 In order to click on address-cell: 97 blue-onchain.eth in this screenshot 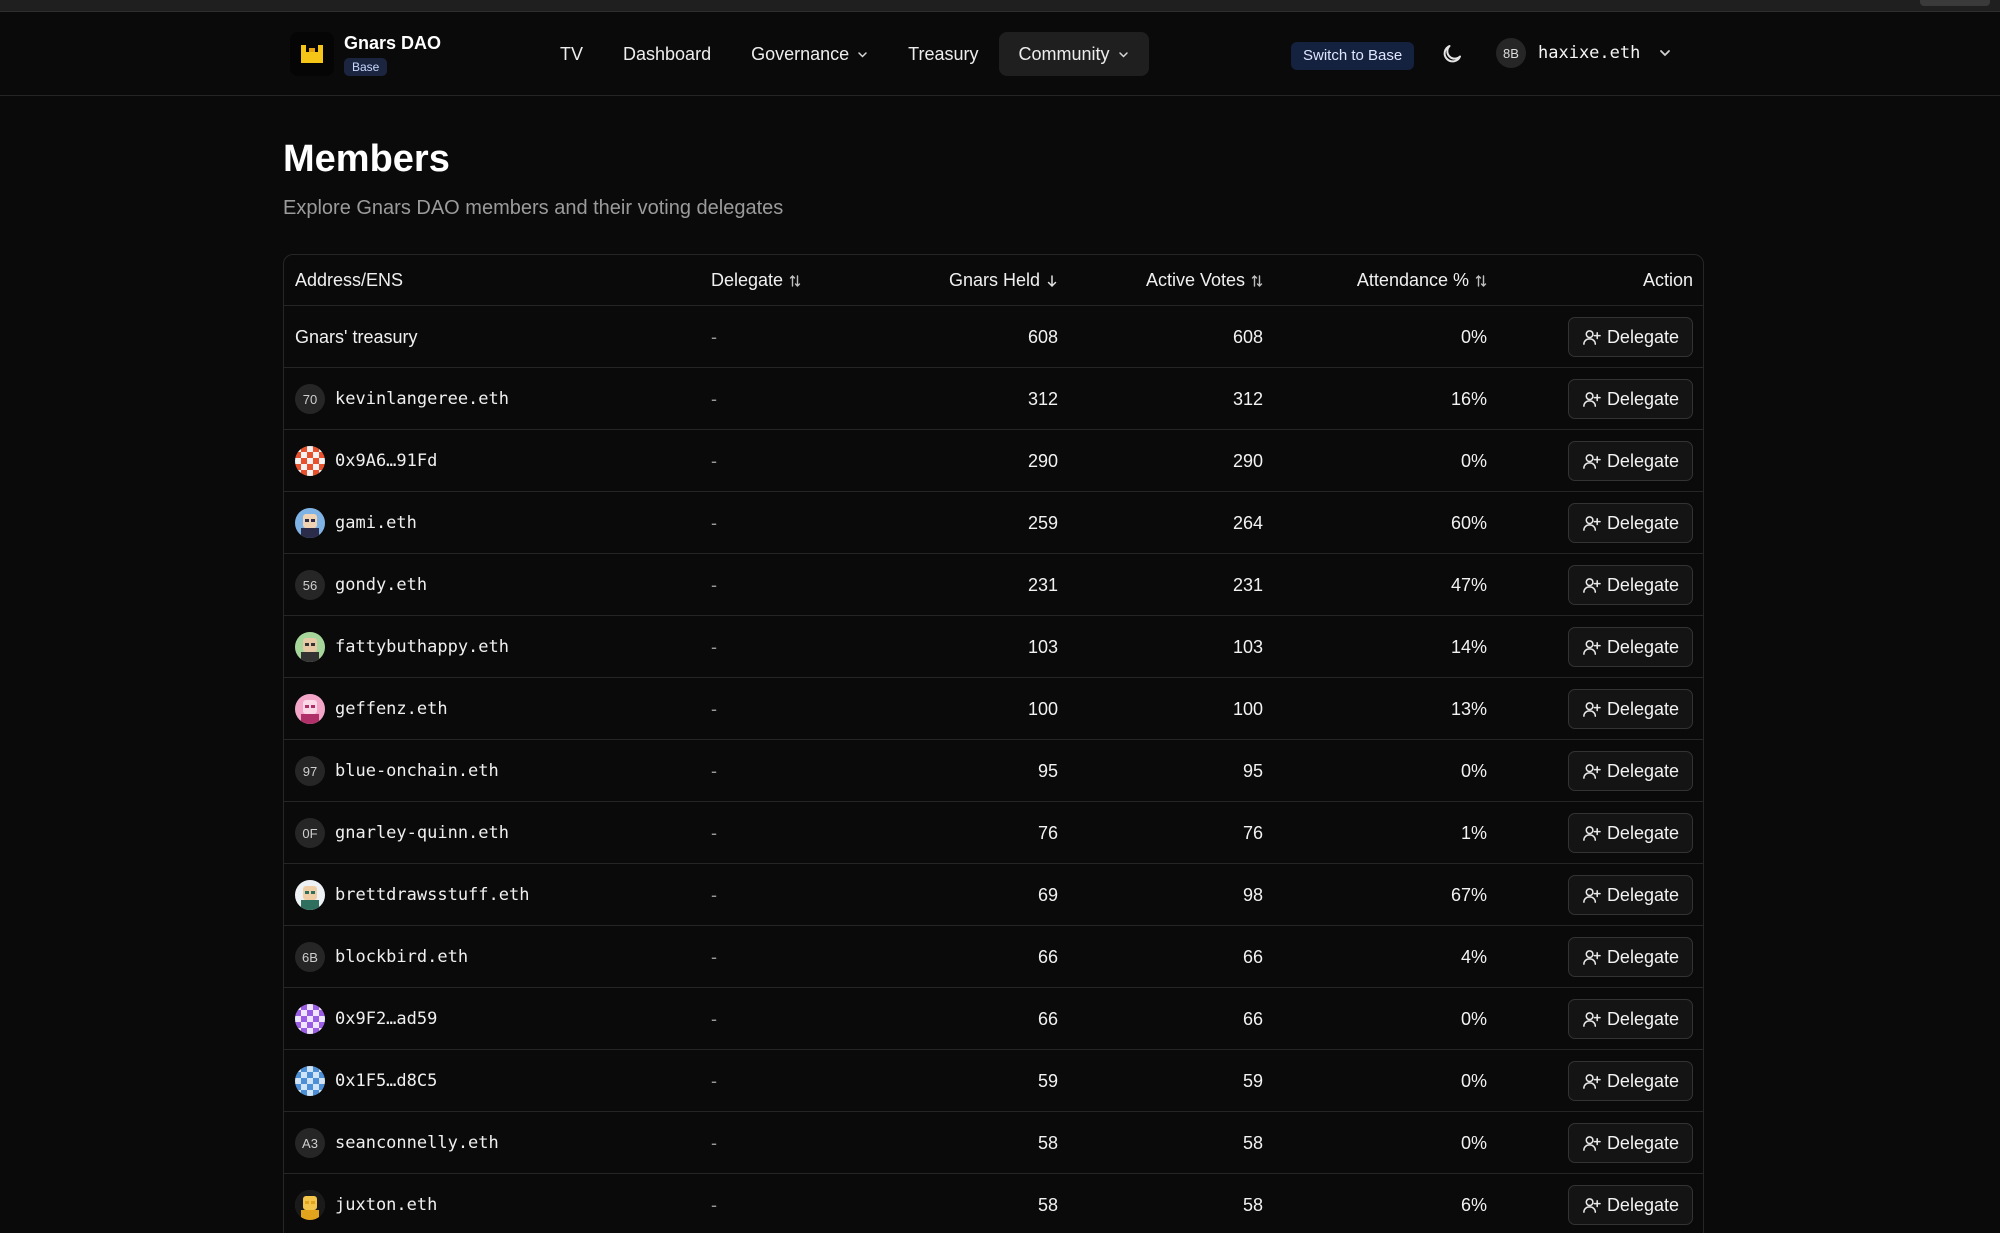, I will do `click(397, 771)`.